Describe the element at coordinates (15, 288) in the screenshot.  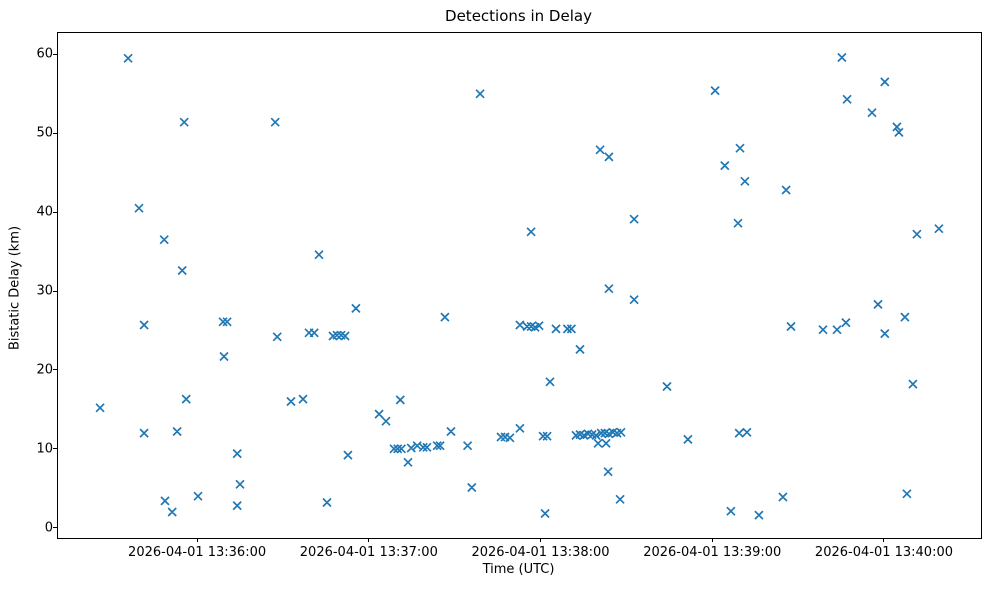
I see `y-axis-label: Bistatic Delay (km)` at that location.